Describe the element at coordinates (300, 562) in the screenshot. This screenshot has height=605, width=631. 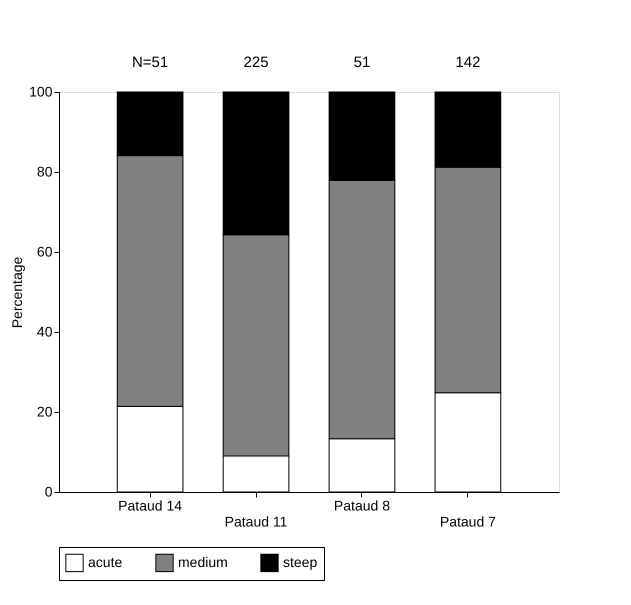
I see `legend-label: steep` at that location.